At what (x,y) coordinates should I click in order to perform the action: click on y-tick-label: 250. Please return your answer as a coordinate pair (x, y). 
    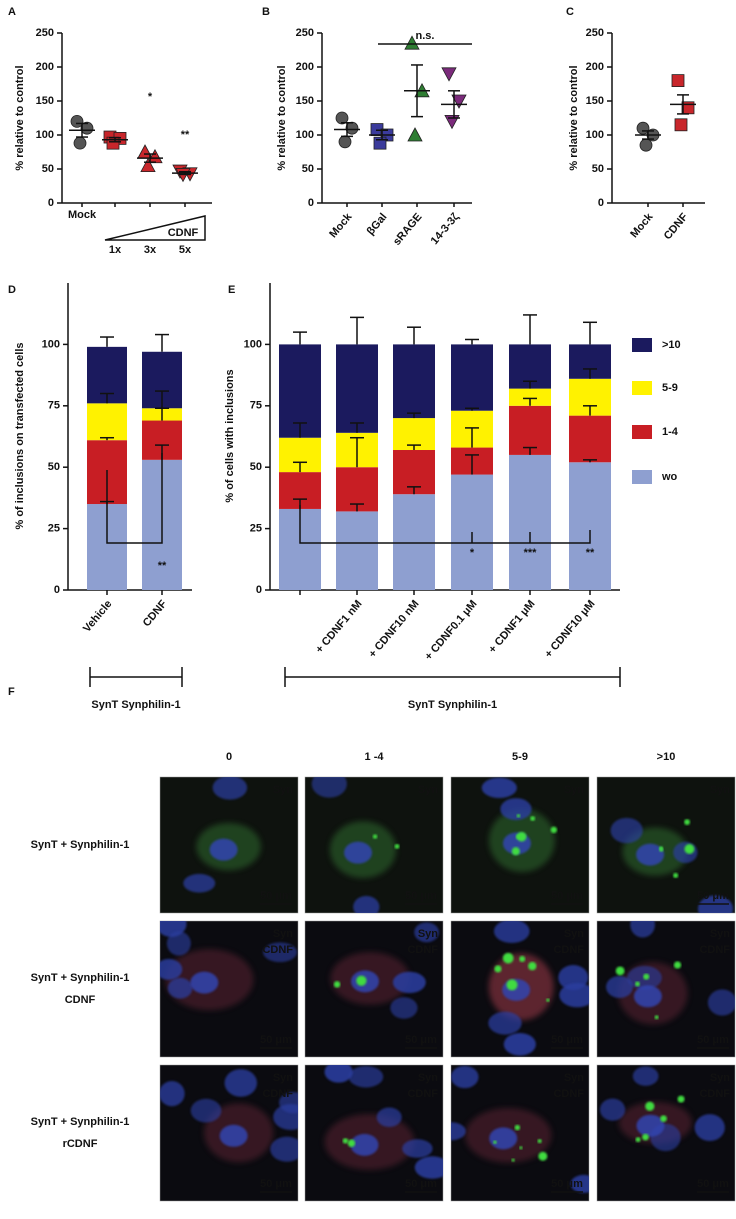
    Looking at the image, I should click on (45, 33).